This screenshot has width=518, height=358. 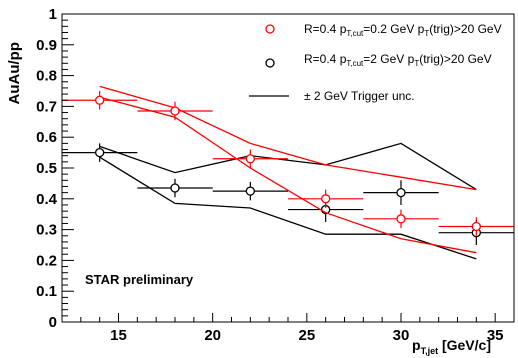 What do you see at coordinates (53, 322) in the screenshot?
I see `y-tick-label: 0` at bounding box center [53, 322].